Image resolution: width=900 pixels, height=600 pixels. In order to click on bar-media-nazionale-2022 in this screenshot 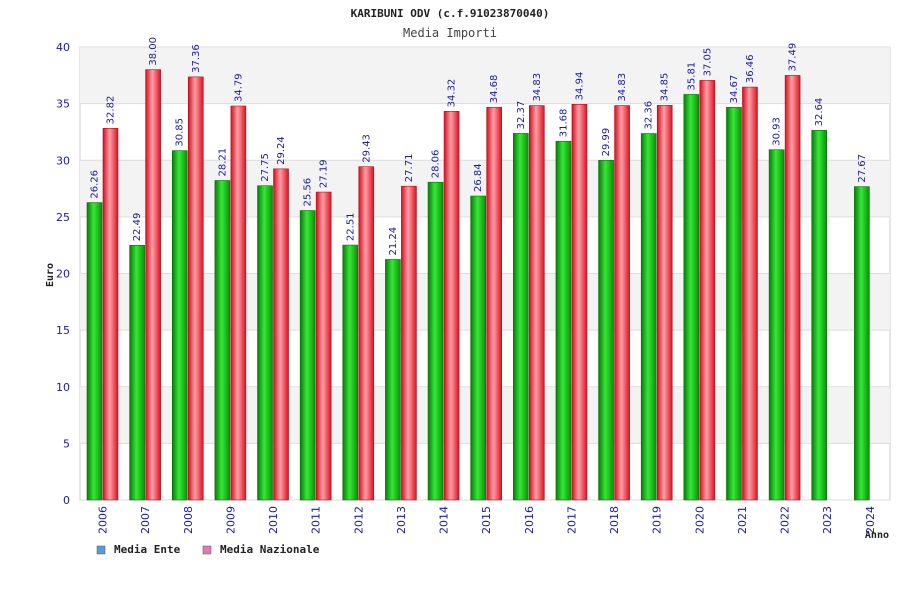, I will do `click(792, 288)`.